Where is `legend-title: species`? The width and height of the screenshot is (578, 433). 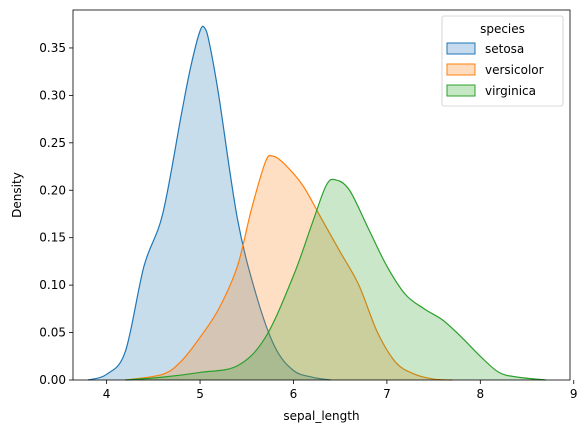 legend-title: species is located at coordinates (502, 29).